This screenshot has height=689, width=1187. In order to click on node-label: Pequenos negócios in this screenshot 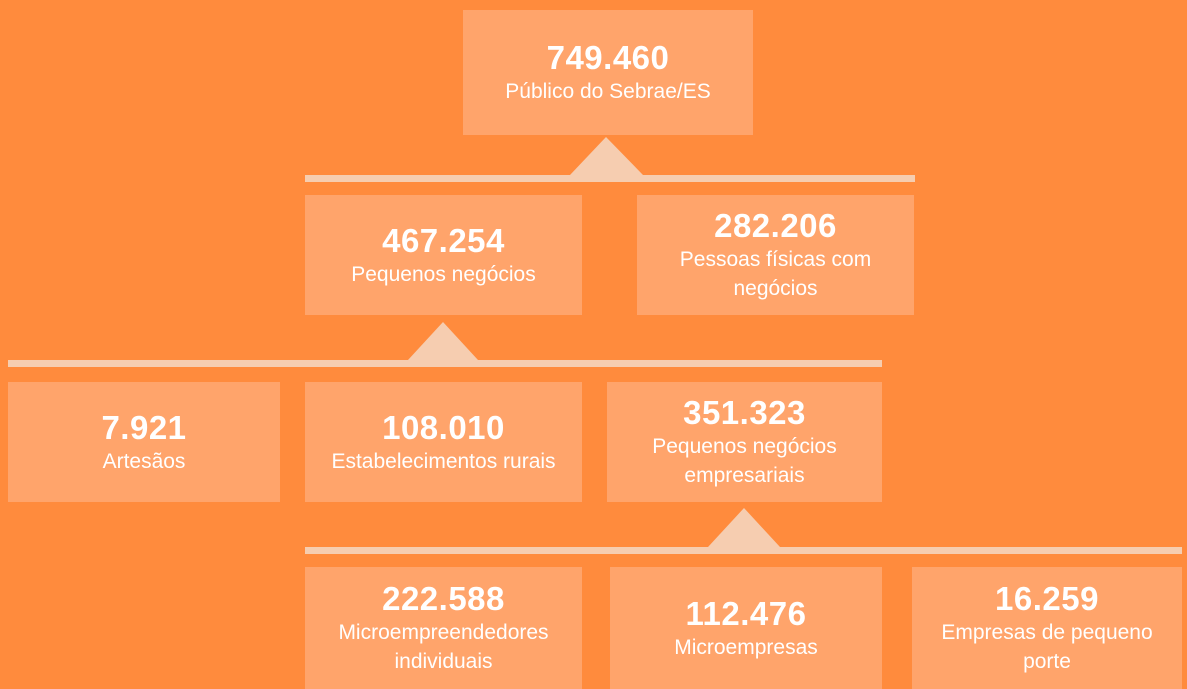, I will do `click(443, 274)`.